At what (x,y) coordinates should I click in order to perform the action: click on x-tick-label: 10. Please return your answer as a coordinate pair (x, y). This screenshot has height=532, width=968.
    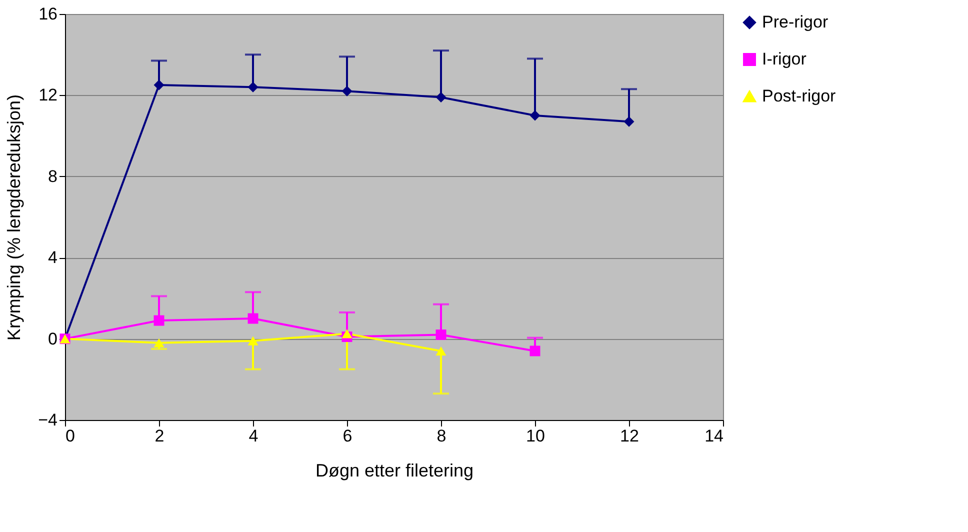
    Looking at the image, I should click on (535, 436).